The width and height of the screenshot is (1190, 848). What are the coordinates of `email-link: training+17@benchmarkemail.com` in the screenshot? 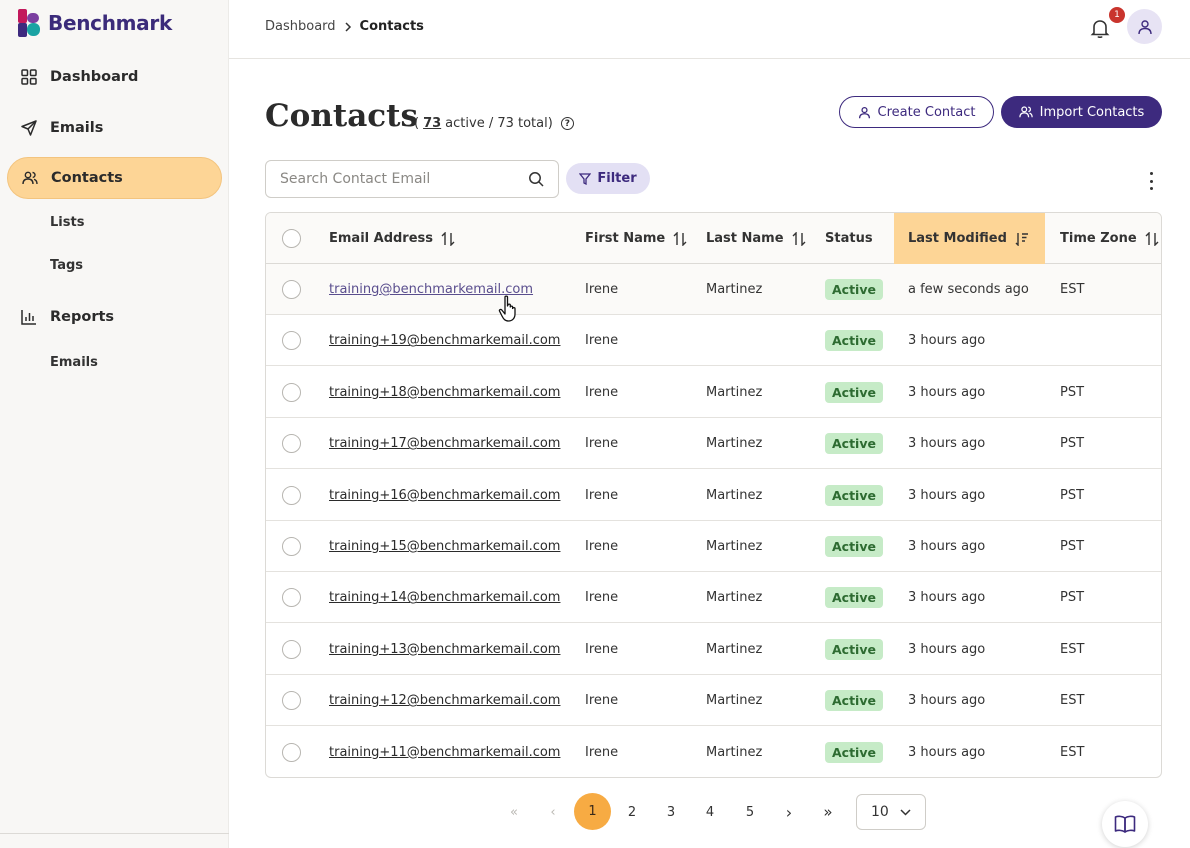 It's located at (445, 444).